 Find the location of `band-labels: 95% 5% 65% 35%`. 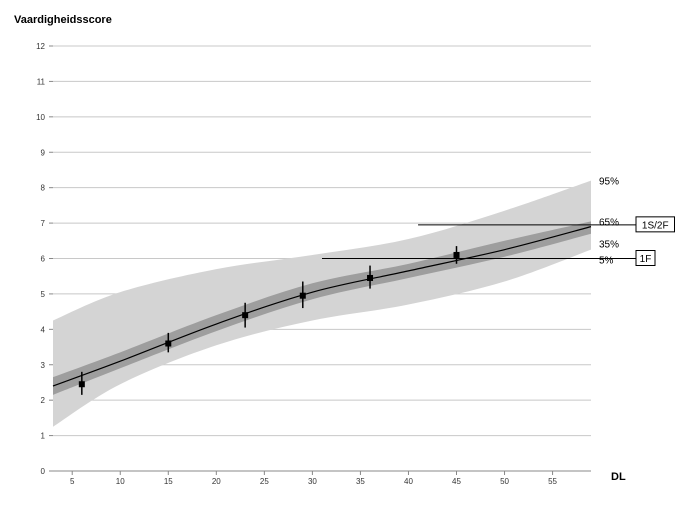

band-labels: 95% 5% 65% 35% is located at coordinates (609, 222).